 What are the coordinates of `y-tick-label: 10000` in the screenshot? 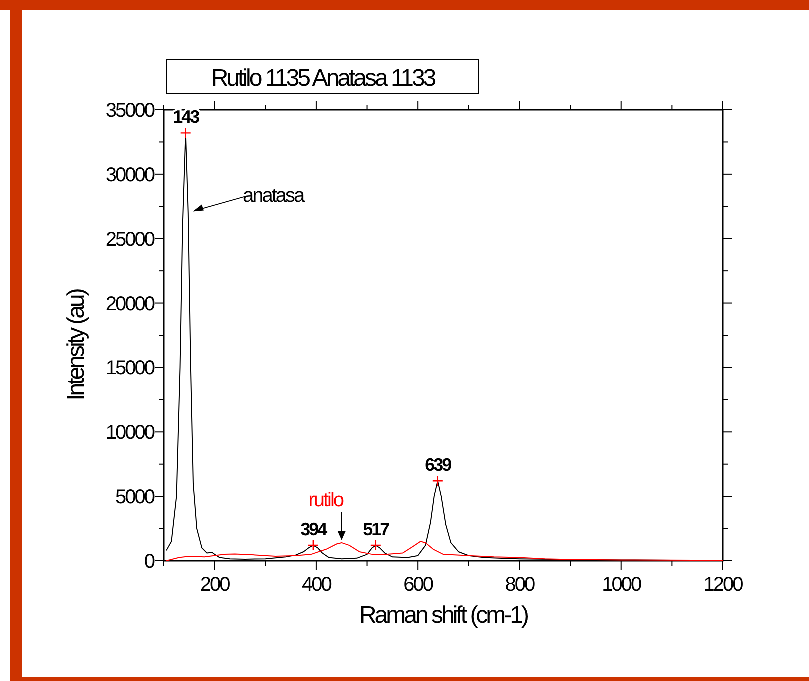 It's located at (131, 433).